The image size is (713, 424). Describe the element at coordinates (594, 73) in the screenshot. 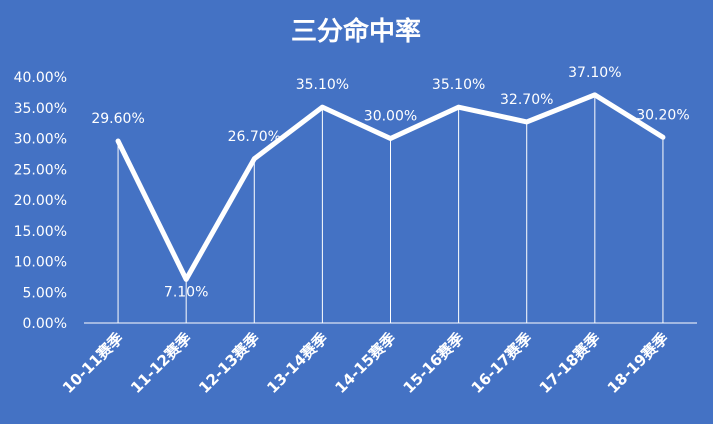

I see `data-label: 37.10%` at that location.